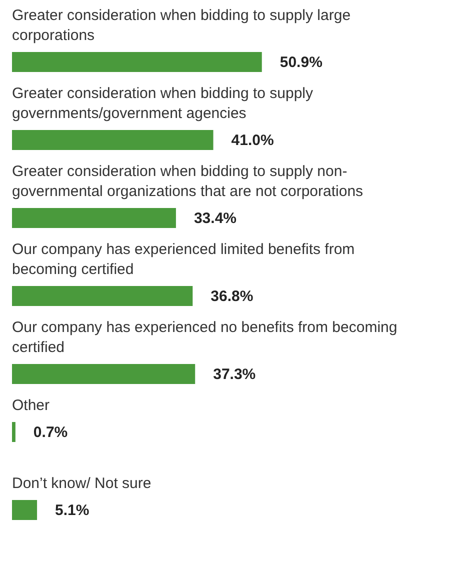 Image resolution: width=455 pixels, height=564 pixels. Describe the element at coordinates (205, 337) in the screenshot. I see `y-tick-label: Our company has experienced no benefits from becoming certified` at that location.